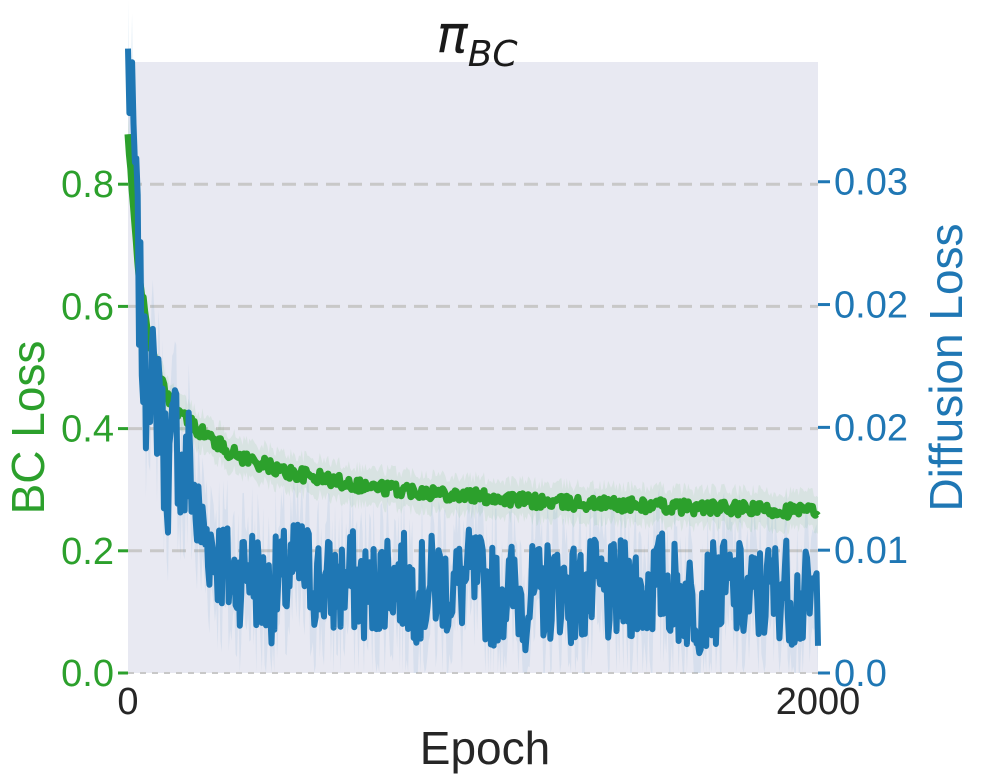  Describe the element at coordinates (485, 748) in the screenshot. I see `x-axis-label: Epoch` at that location.